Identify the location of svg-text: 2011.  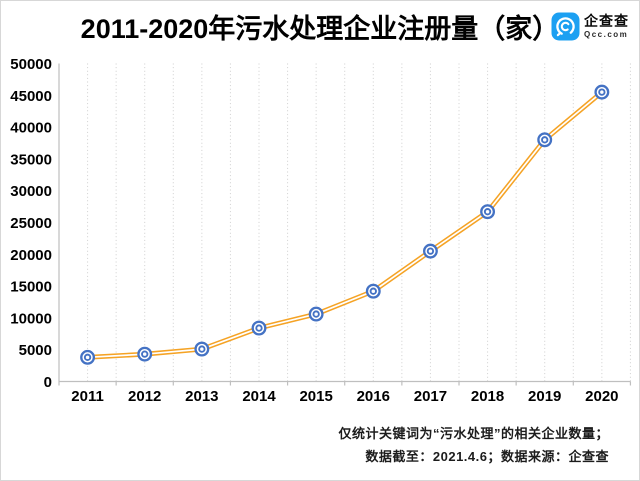
(87, 396).